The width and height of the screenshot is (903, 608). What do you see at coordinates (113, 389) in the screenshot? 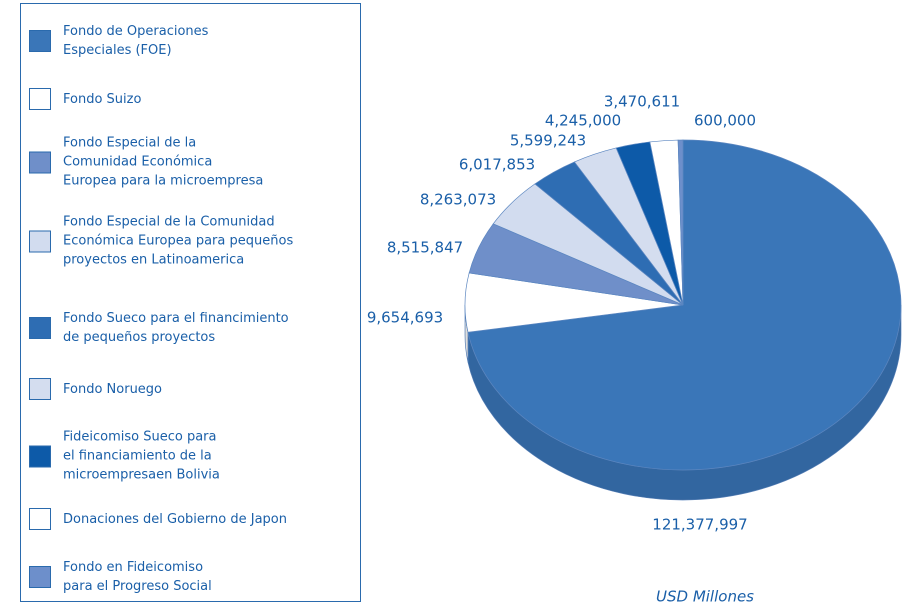
I see `legend-label: Fondo Noruego` at bounding box center [113, 389].